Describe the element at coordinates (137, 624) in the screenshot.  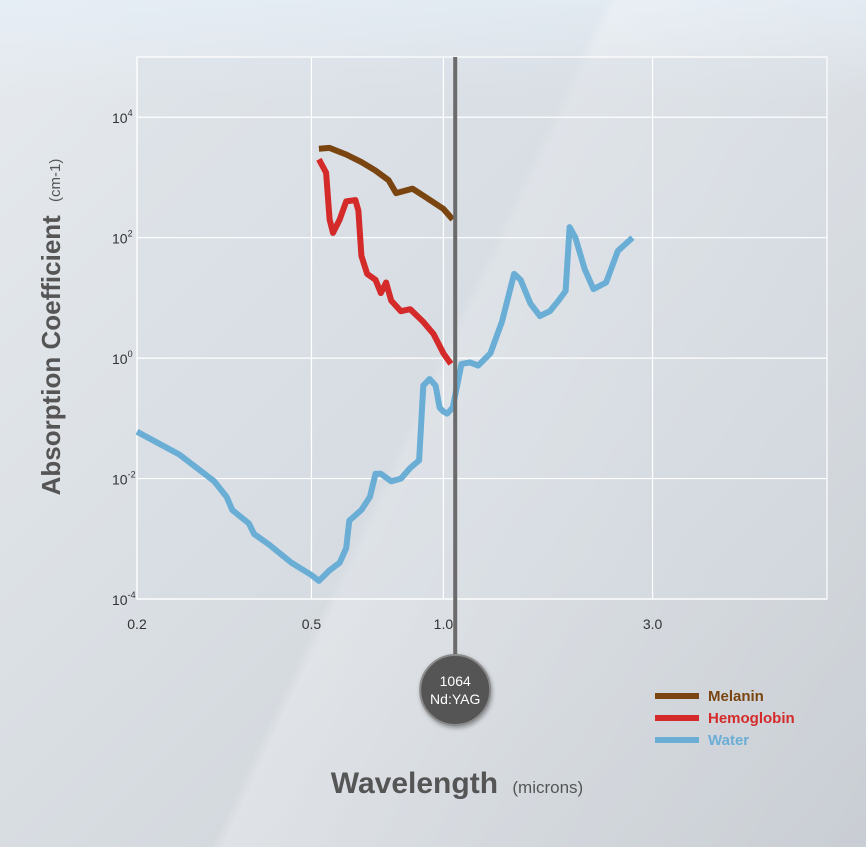
I see `x-tick-label: 0.2` at that location.